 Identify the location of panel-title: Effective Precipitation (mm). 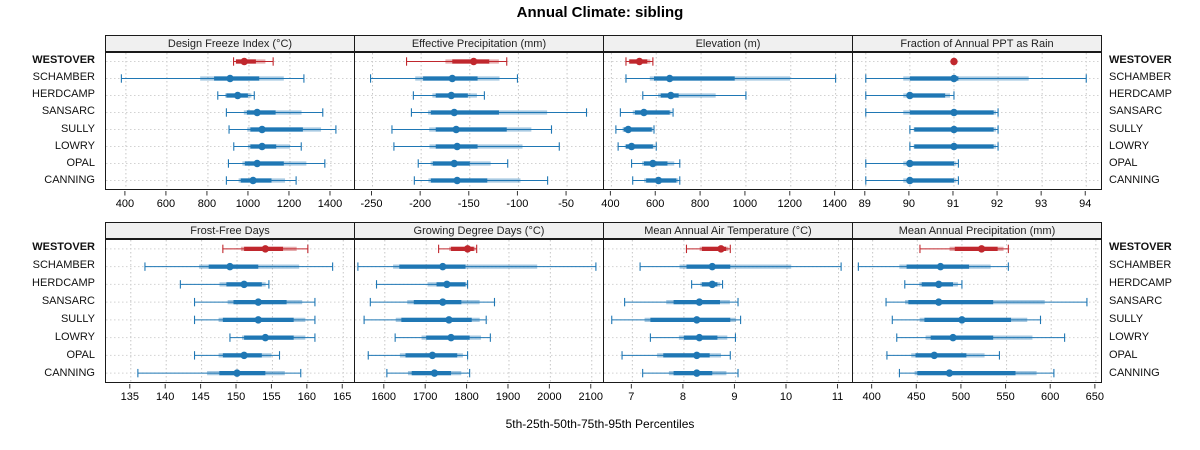
(479, 43).